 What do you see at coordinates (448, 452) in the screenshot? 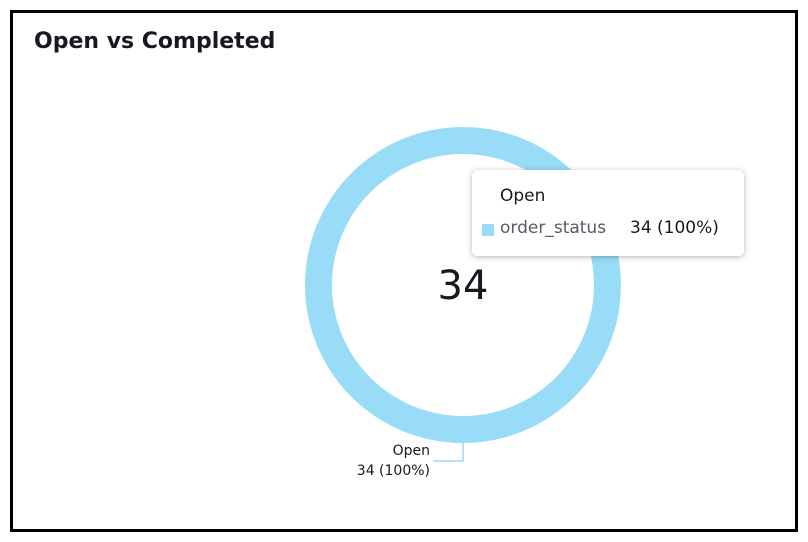
I see `leader-line` at bounding box center [448, 452].